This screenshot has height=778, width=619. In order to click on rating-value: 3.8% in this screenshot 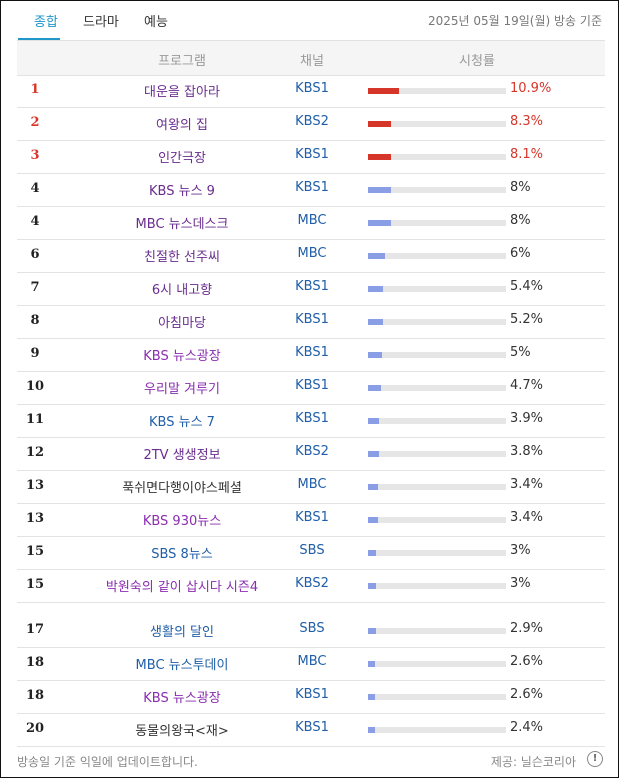, I will do `click(527, 451)`.